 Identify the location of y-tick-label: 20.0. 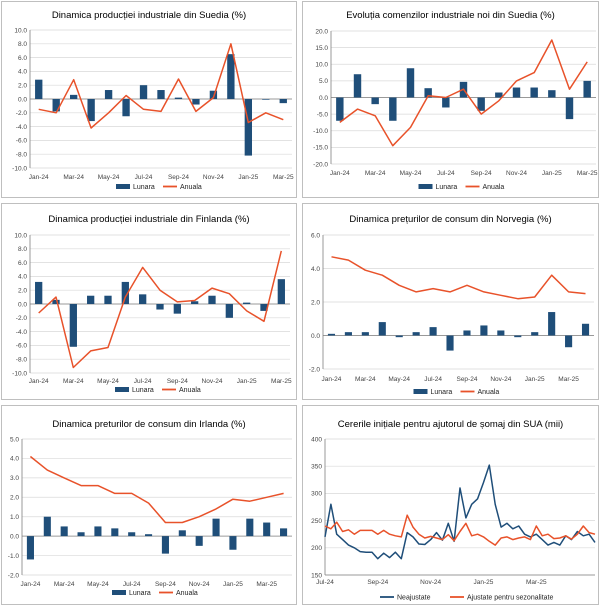
(321, 31).